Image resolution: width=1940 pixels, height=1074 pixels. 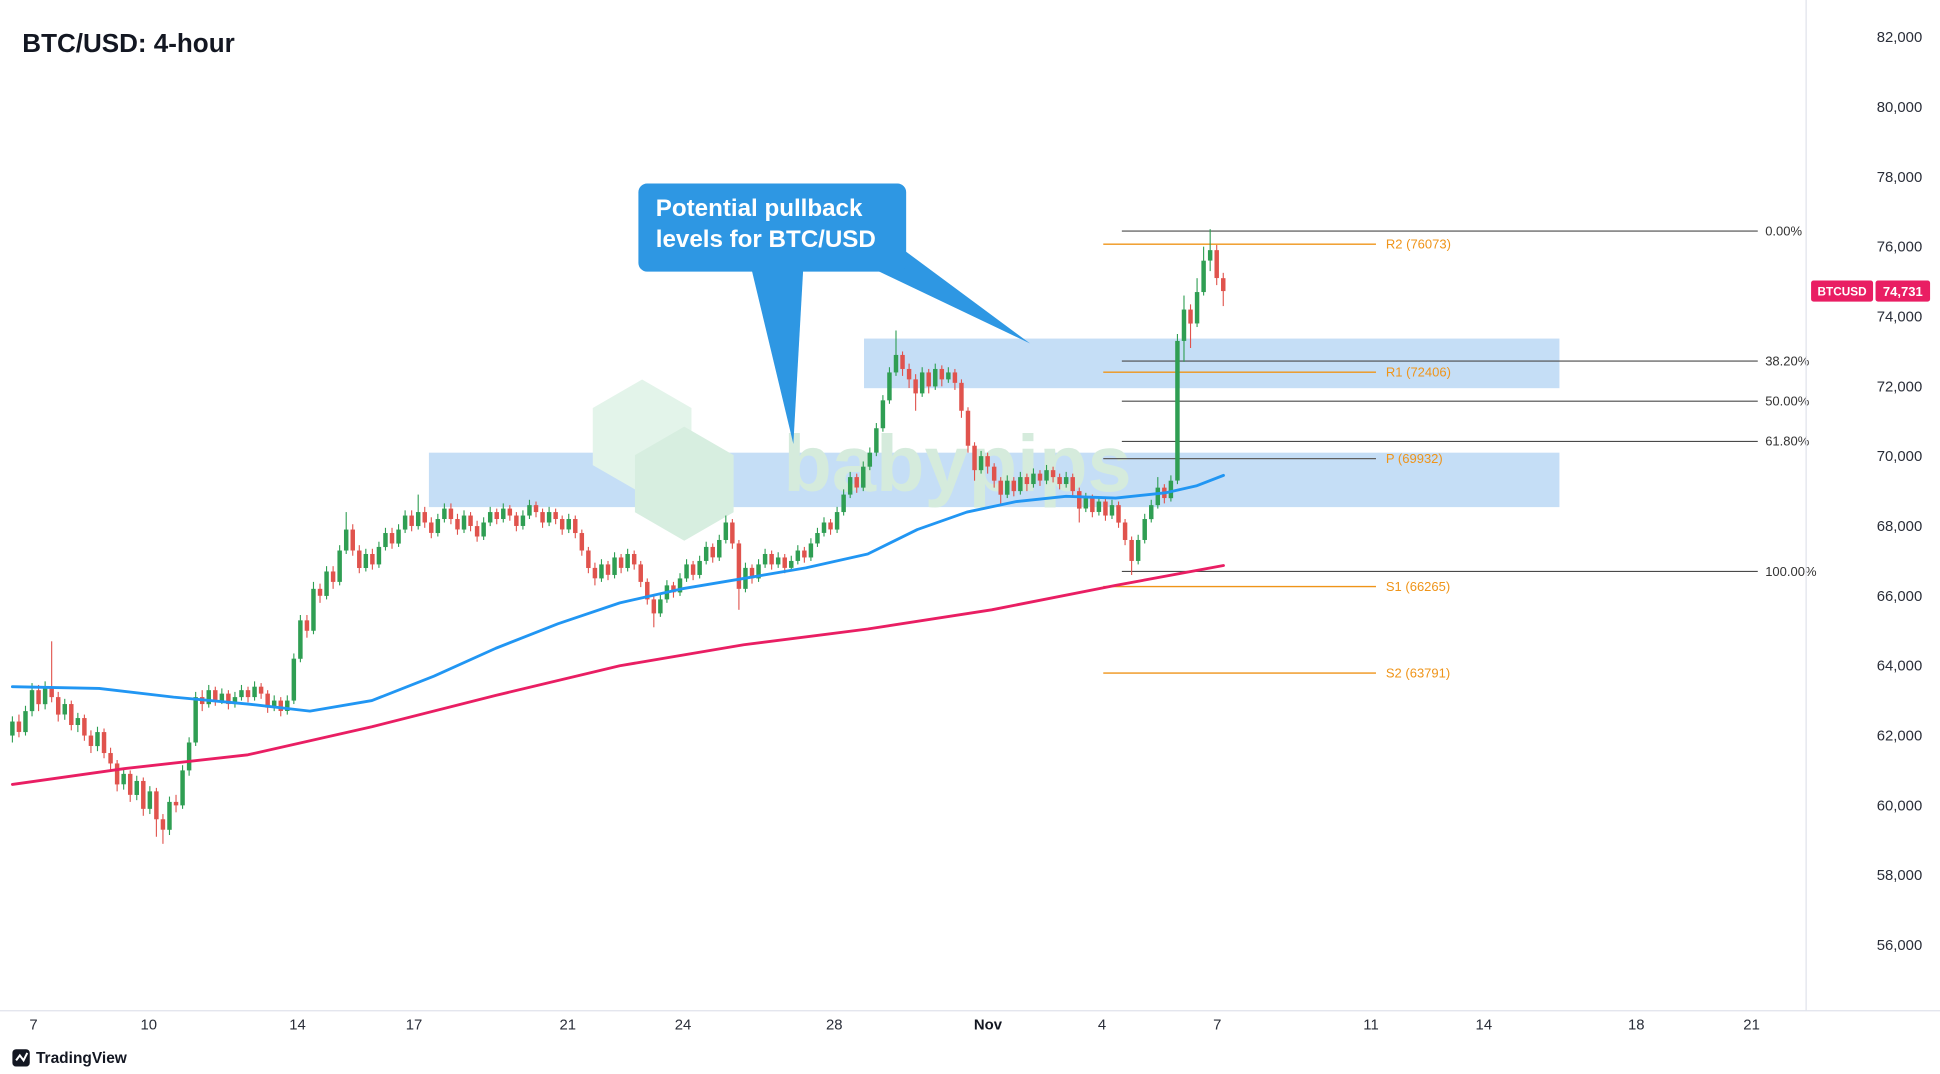 What do you see at coordinates (128, 43) in the screenshot?
I see `chart-title: BTC/USD: 4-hour` at bounding box center [128, 43].